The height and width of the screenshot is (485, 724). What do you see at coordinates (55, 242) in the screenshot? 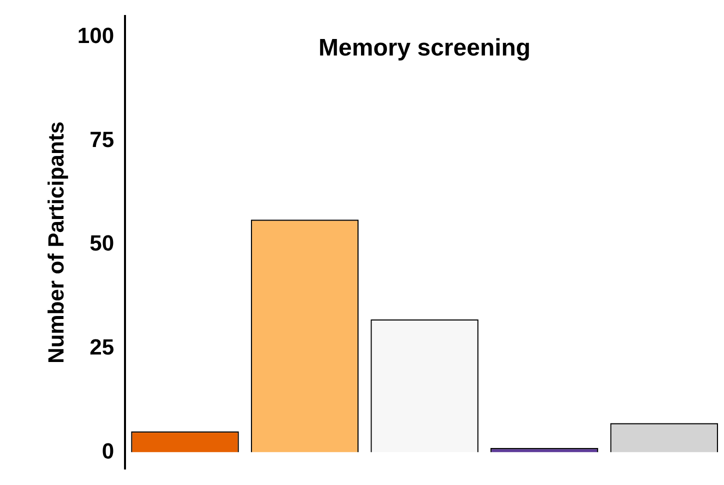
I see `y-axis-title: Number of Participants` at bounding box center [55, 242].